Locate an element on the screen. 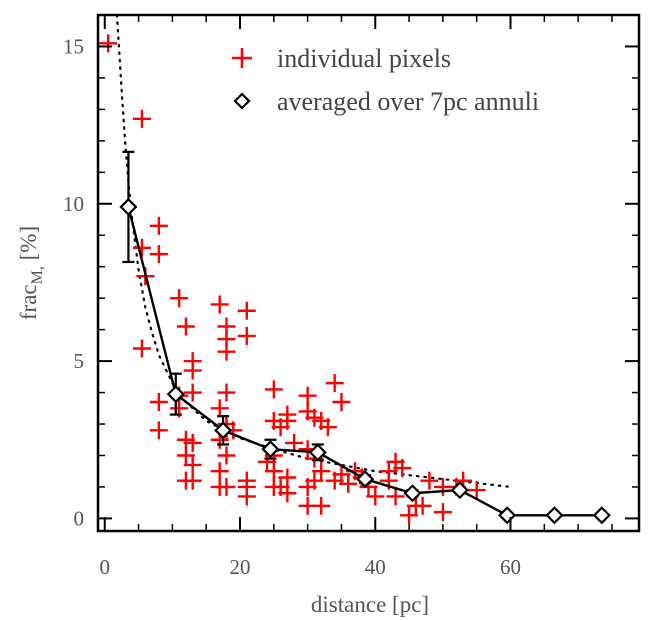 This screenshot has height=621, width=652. x-tick-label: 0 is located at coordinates (105, 567).